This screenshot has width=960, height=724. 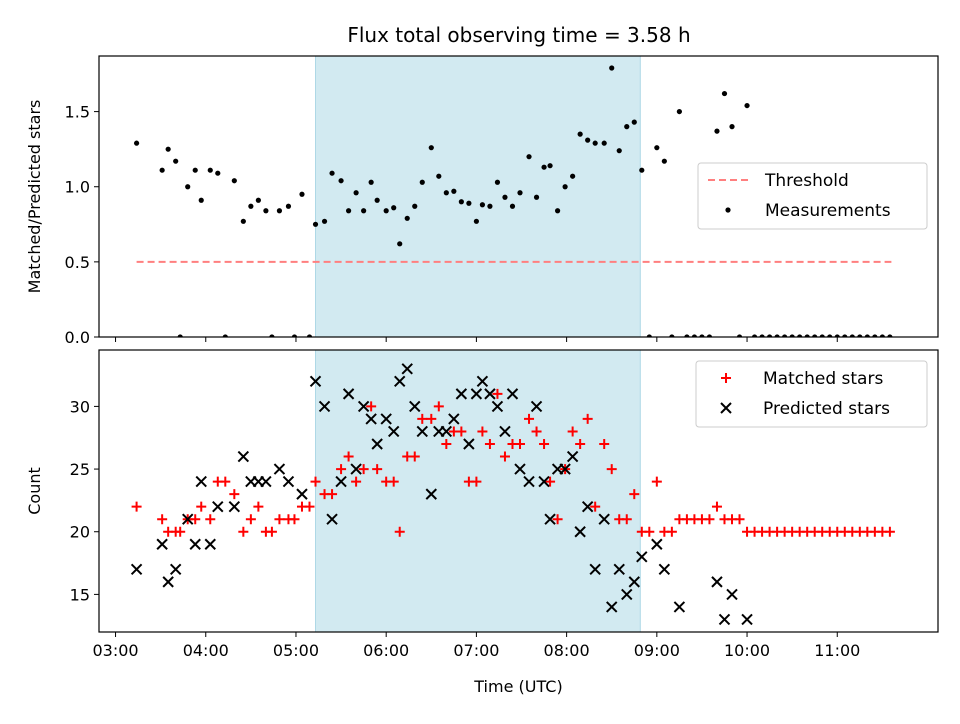 I want to click on y-tick-label: 25, so click(x=80, y=469).